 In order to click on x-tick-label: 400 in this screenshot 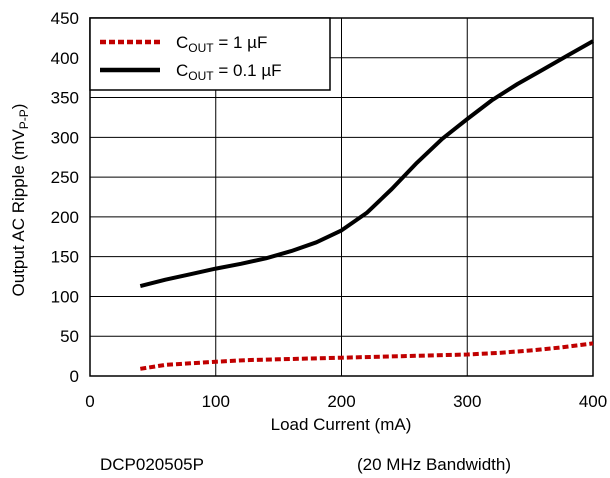, I will do `click(593, 401)`.